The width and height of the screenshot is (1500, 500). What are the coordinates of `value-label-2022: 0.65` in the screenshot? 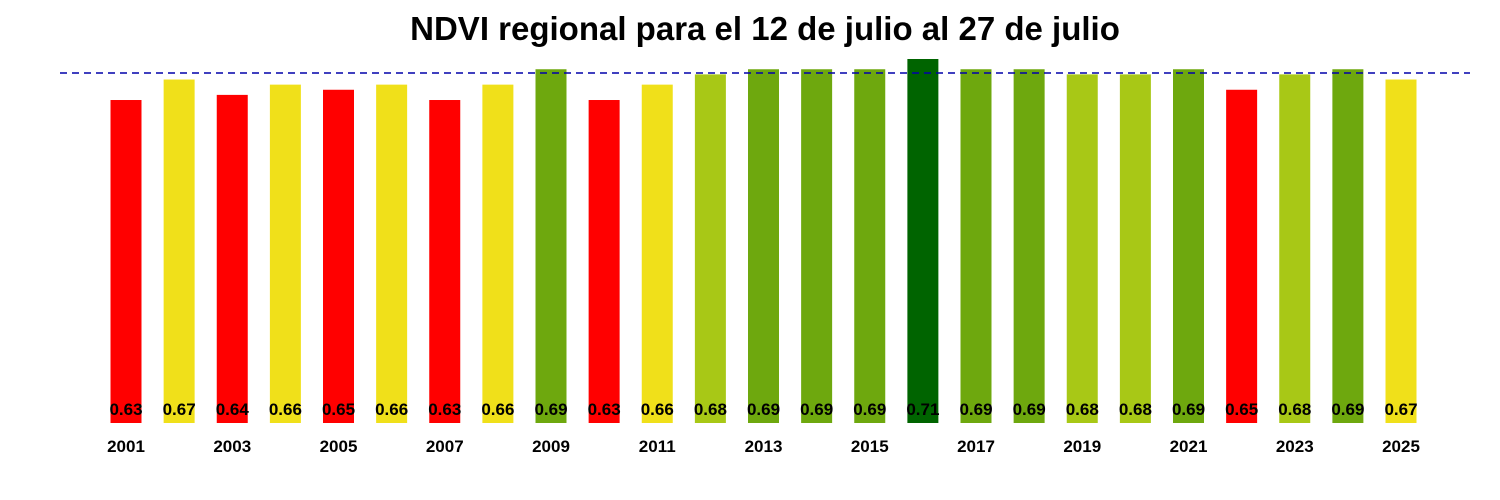 It's located at (1241, 409).